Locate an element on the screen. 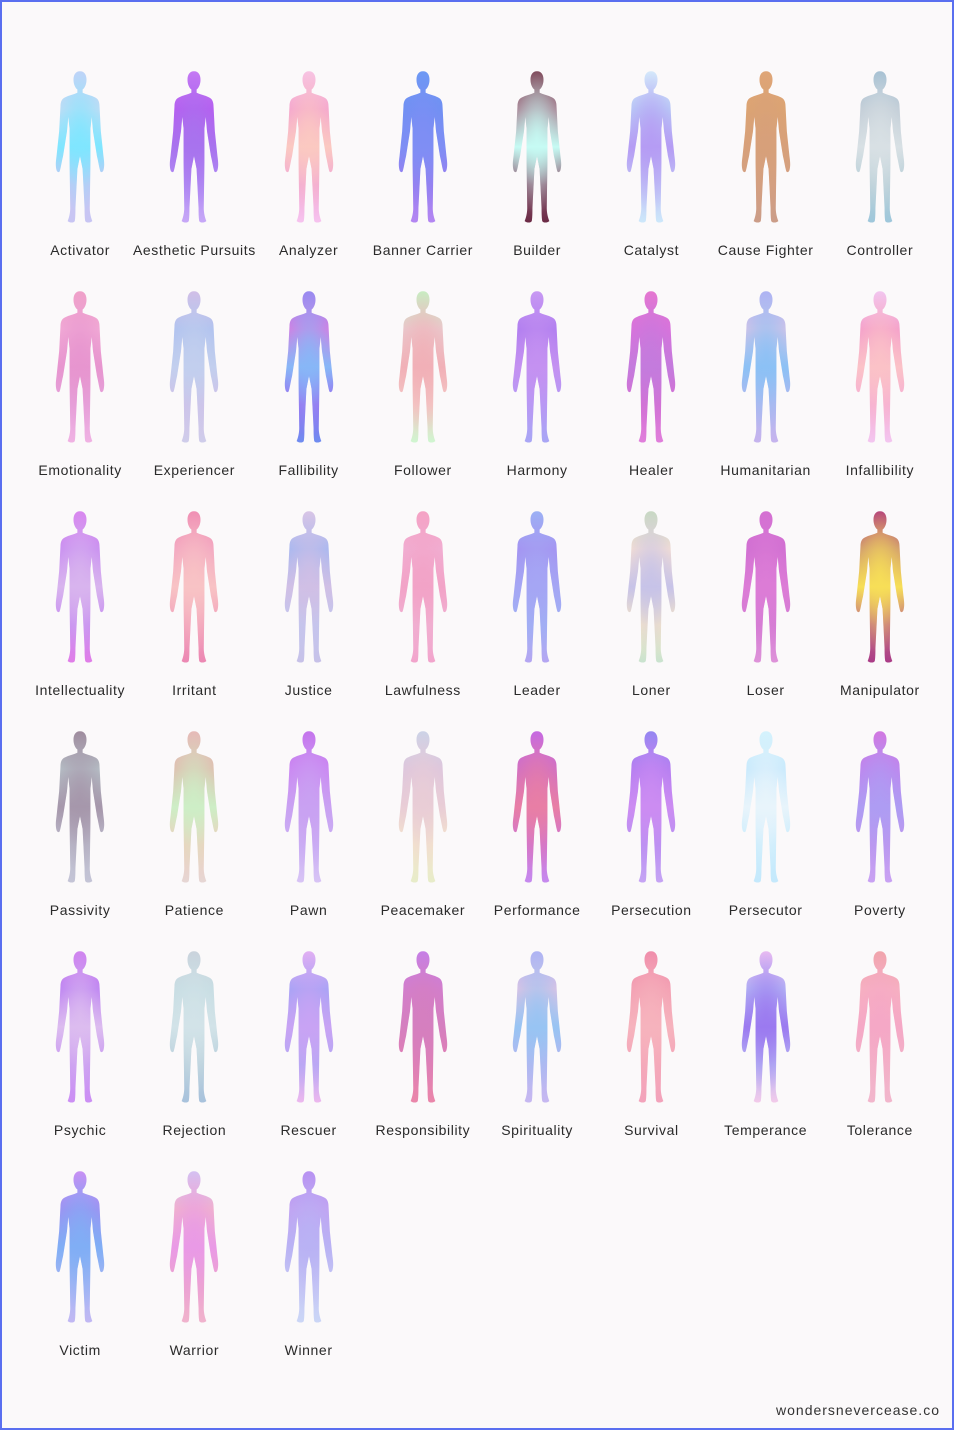 Image resolution: width=954 pixels, height=1430 pixels. figure-label: Justice is located at coordinates (308, 690).